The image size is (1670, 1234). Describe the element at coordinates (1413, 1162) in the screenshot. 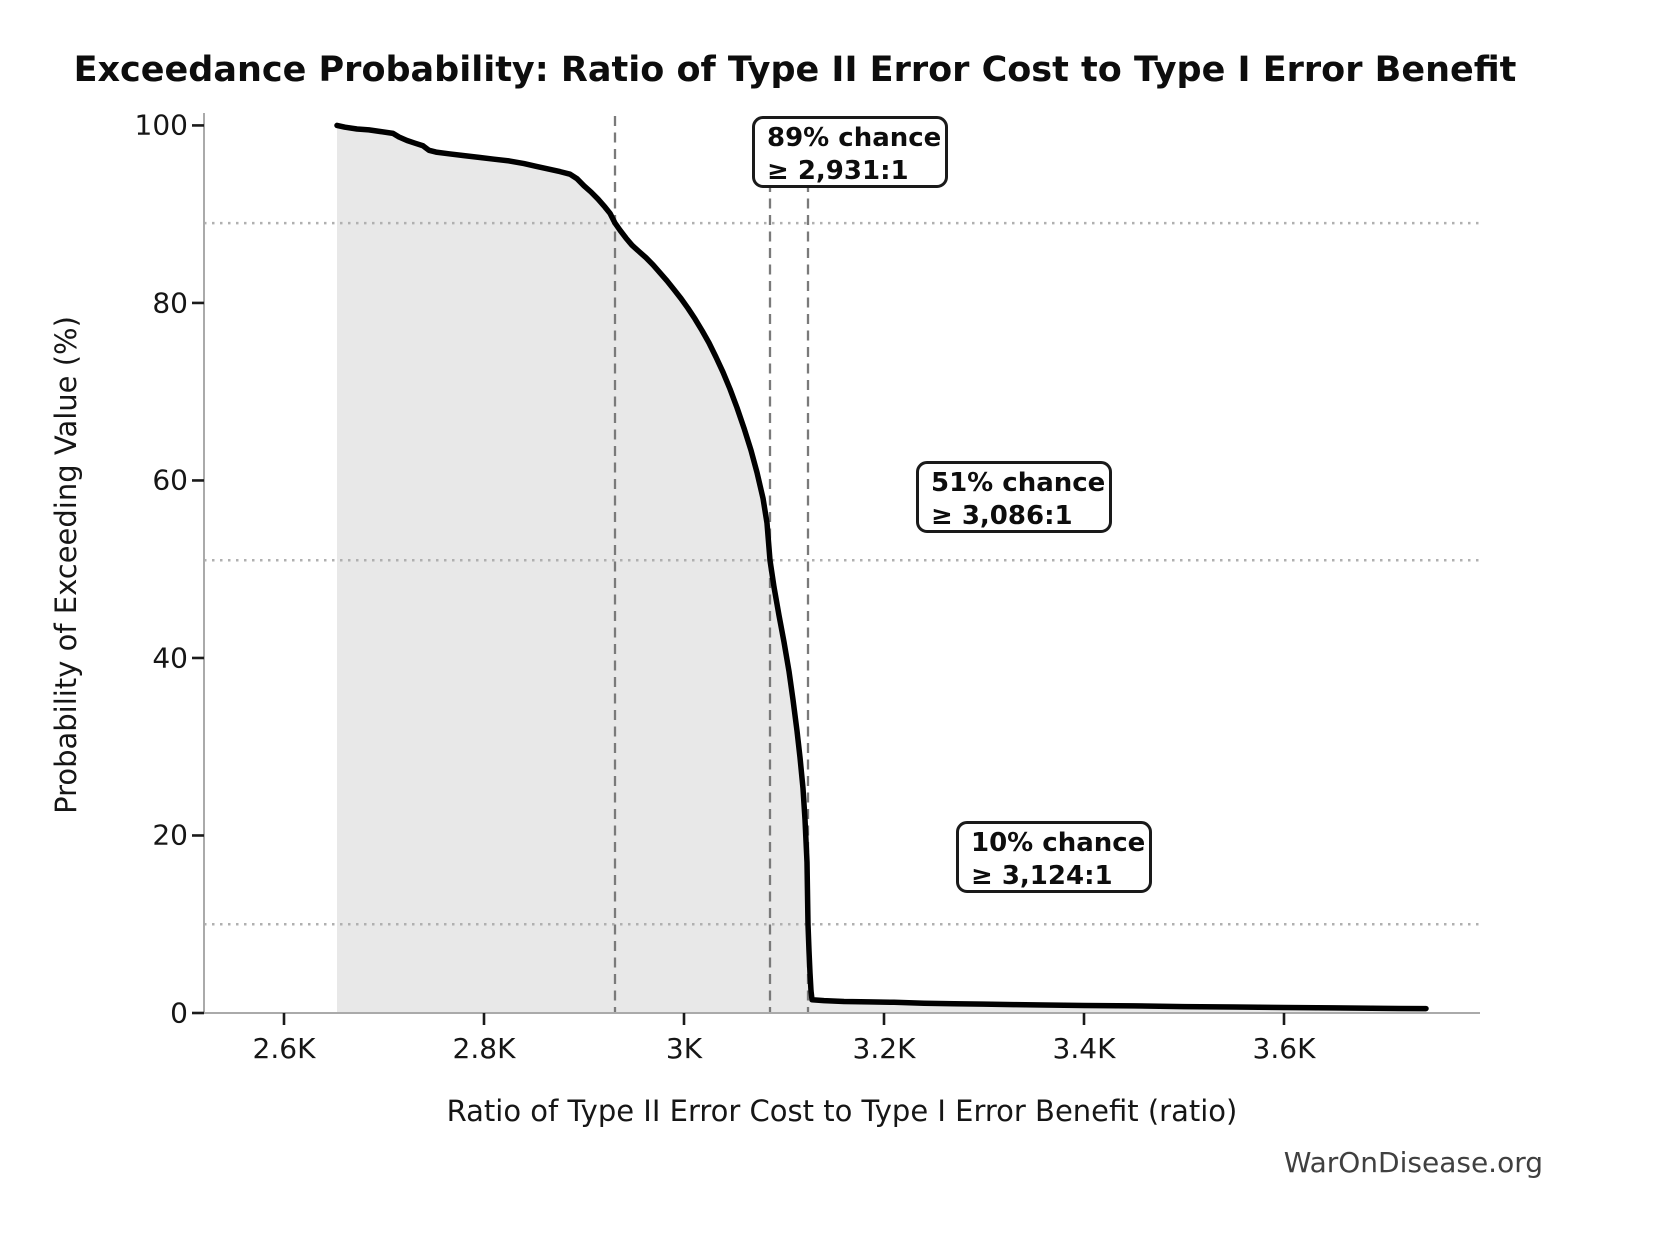

I see `credit-watermark: WarOnDisease.org` at that location.